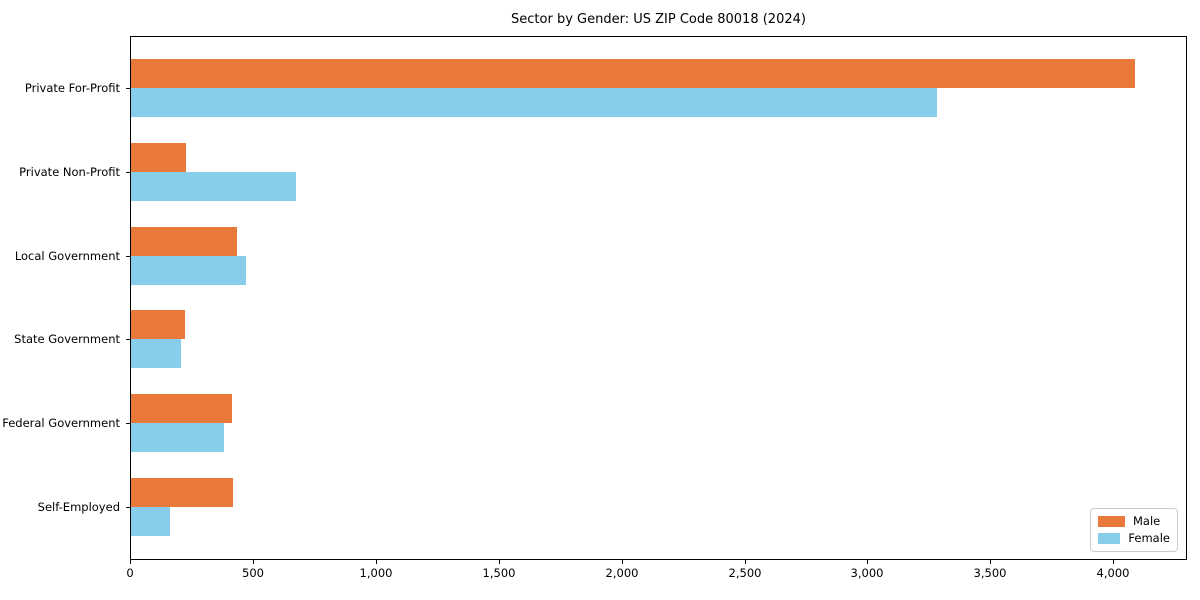  Describe the element at coordinates (745, 573) in the screenshot. I see `x-tick-label: 2,500` at that location.